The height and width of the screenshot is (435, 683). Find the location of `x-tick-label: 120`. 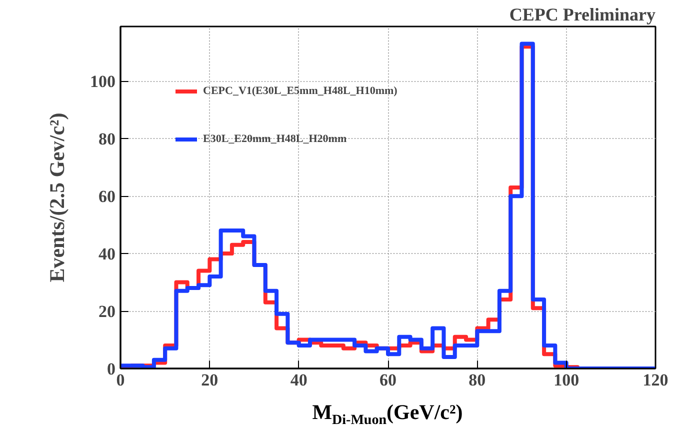

x-tick-label: 120 is located at coordinates (655, 380).